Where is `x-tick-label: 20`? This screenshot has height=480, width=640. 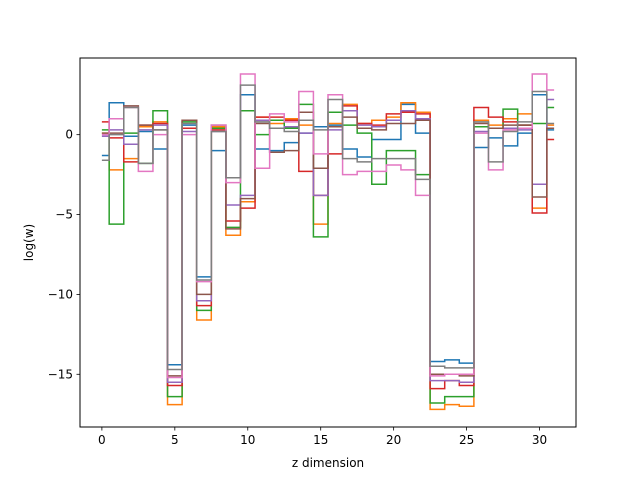
x-tick-label: 20 is located at coordinates (393, 440).